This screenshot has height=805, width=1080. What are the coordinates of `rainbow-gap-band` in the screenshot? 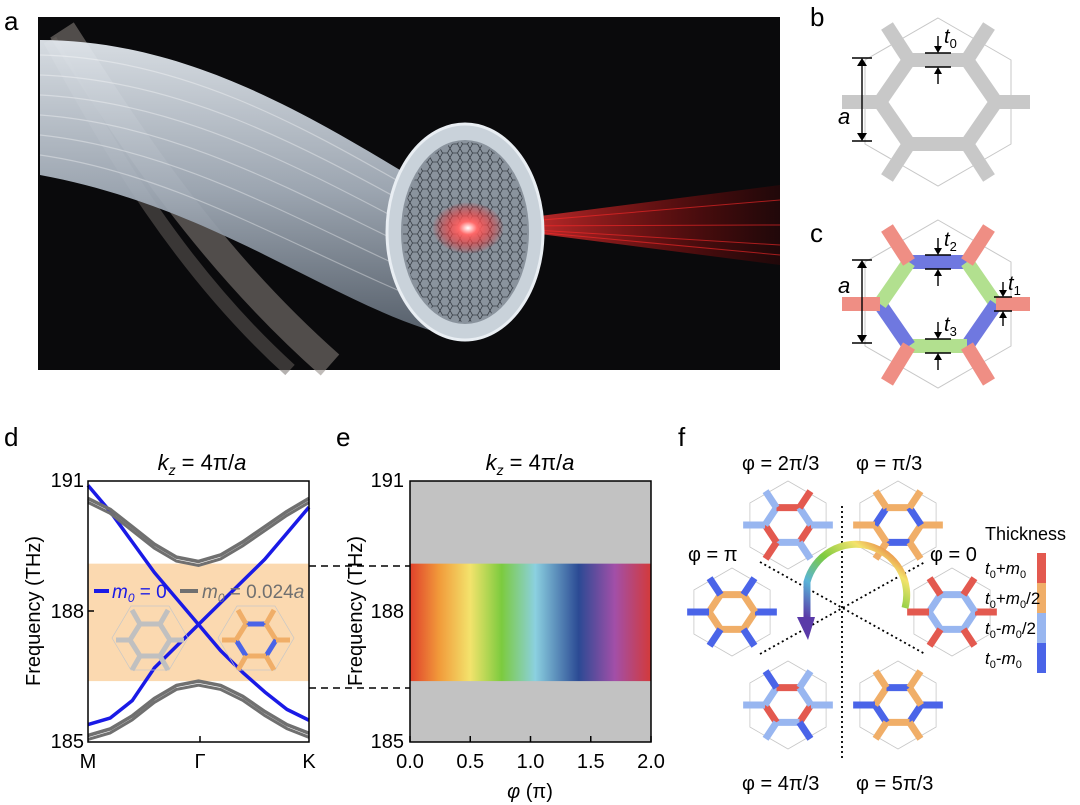 It's located at (530, 622).